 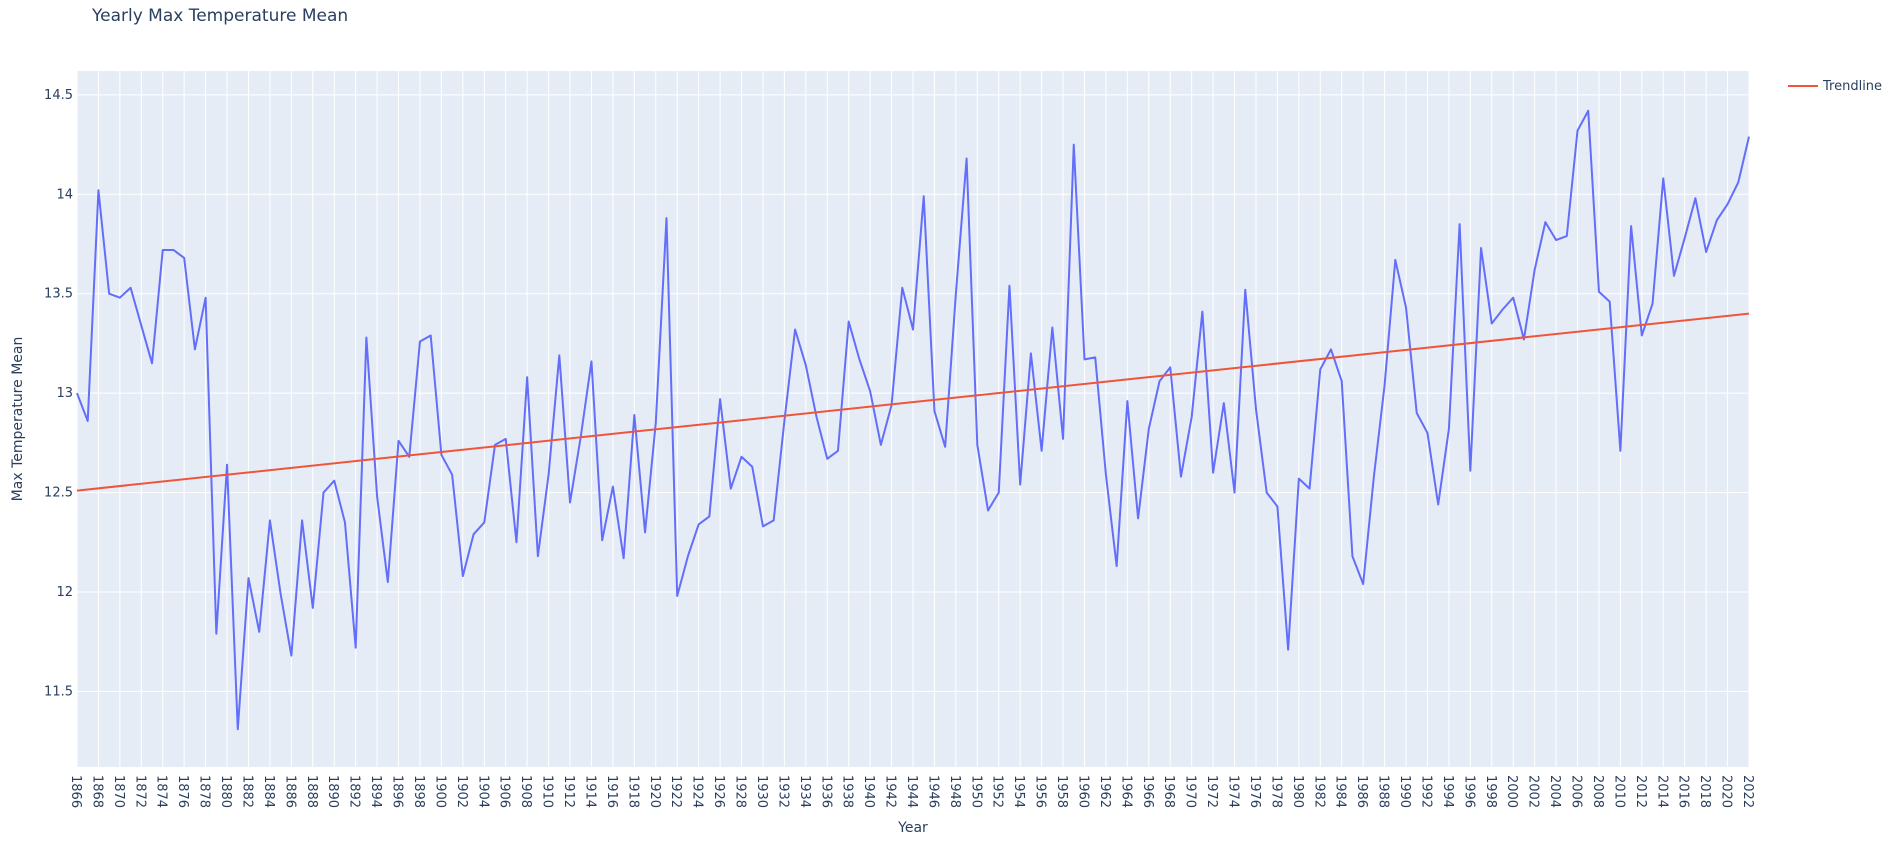 I want to click on x-tick-label: 1980, so click(x=1297, y=791).